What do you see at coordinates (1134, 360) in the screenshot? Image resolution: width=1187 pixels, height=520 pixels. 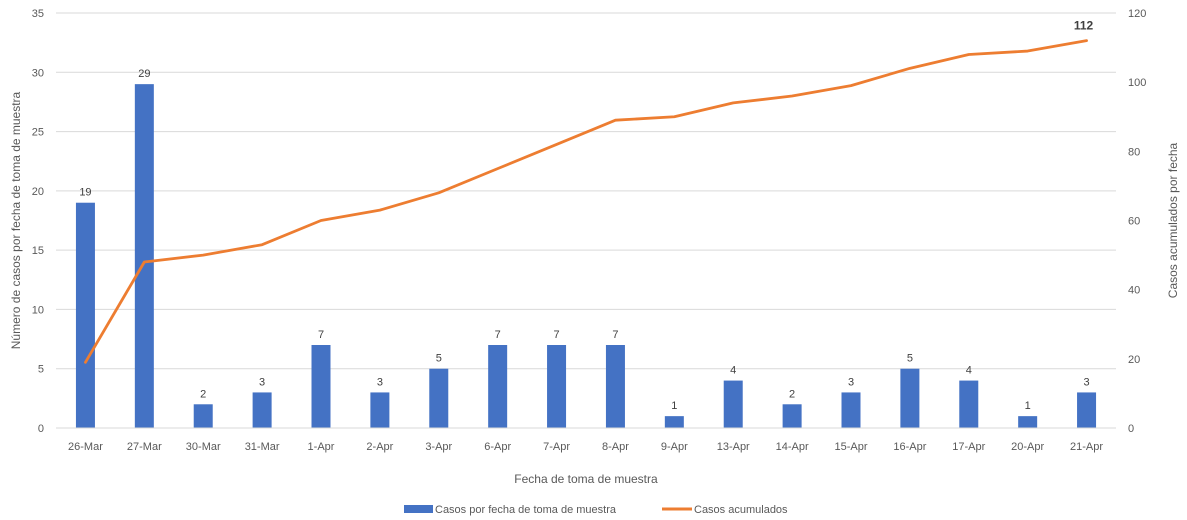 I see `y2-tick-label: 20` at bounding box center [1134, 360].